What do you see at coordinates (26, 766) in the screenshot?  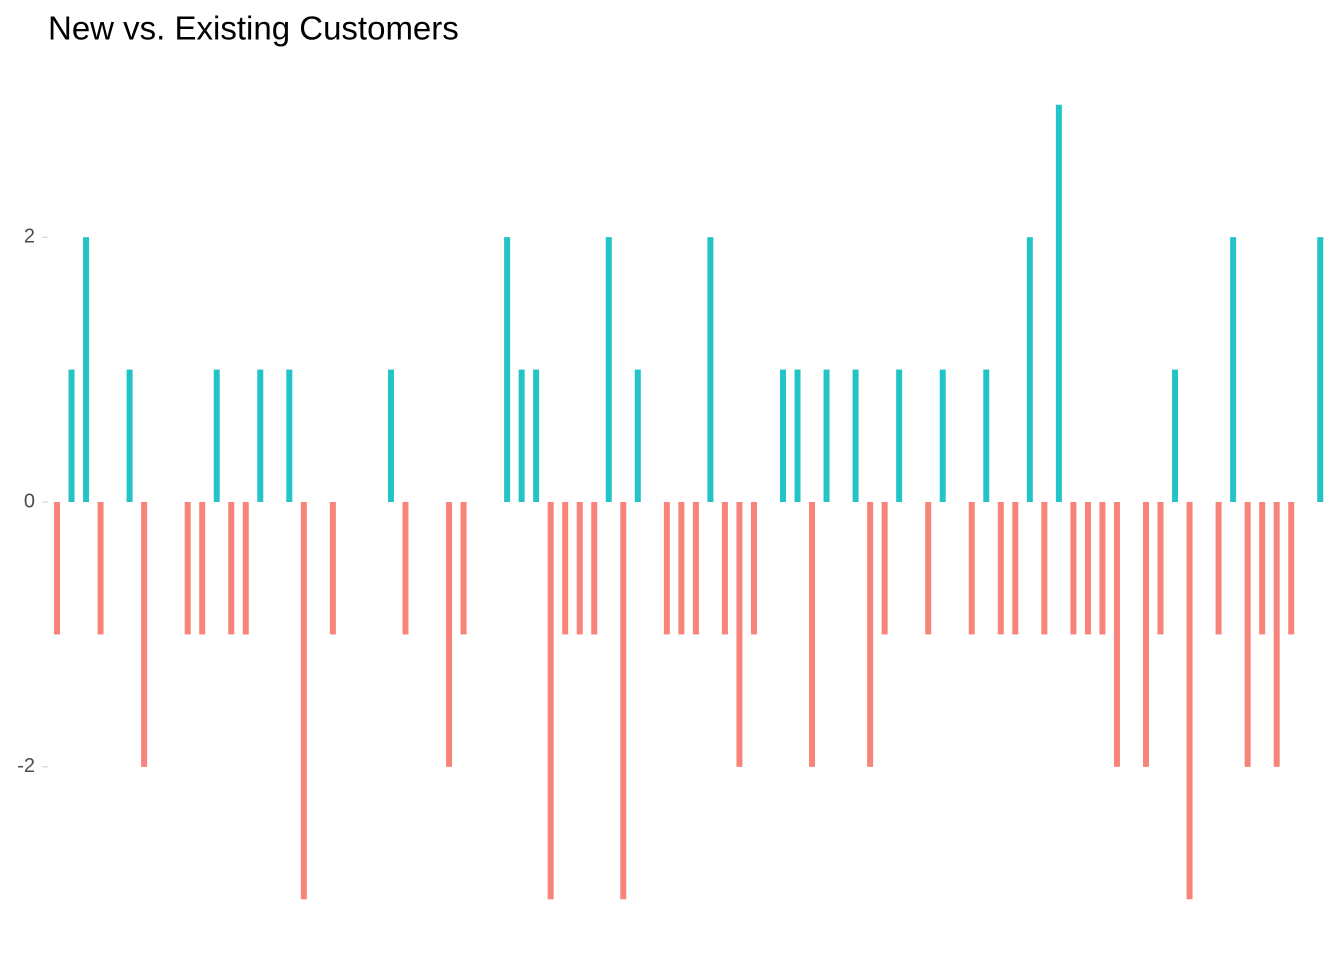 I see `y-tick-label: -2` at bounding box center [26, 766].